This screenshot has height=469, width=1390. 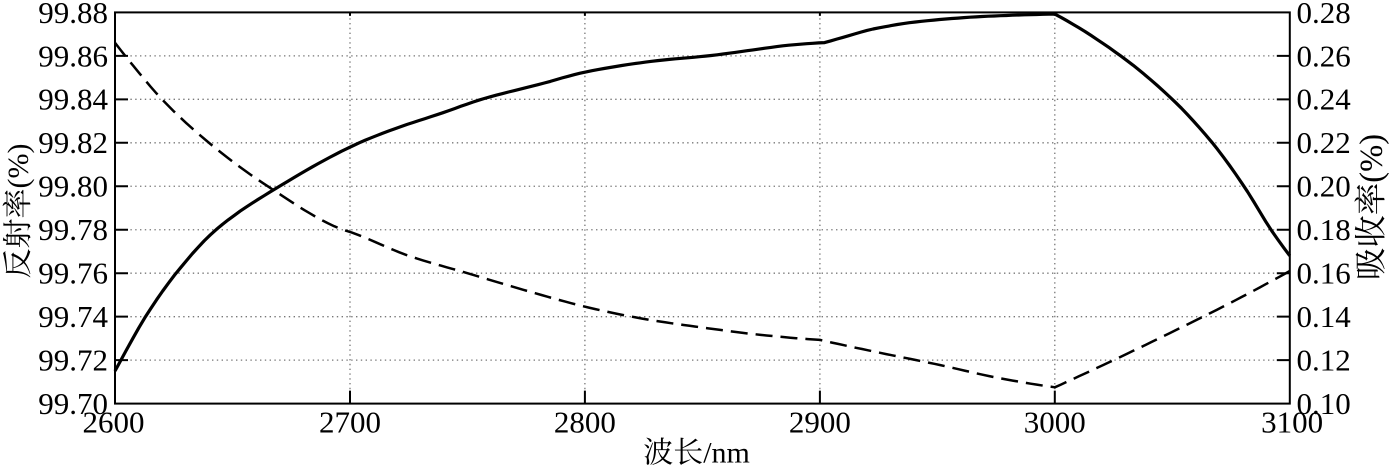 I want to click on svg-text: 0.28, so click(x=1324, y=15).